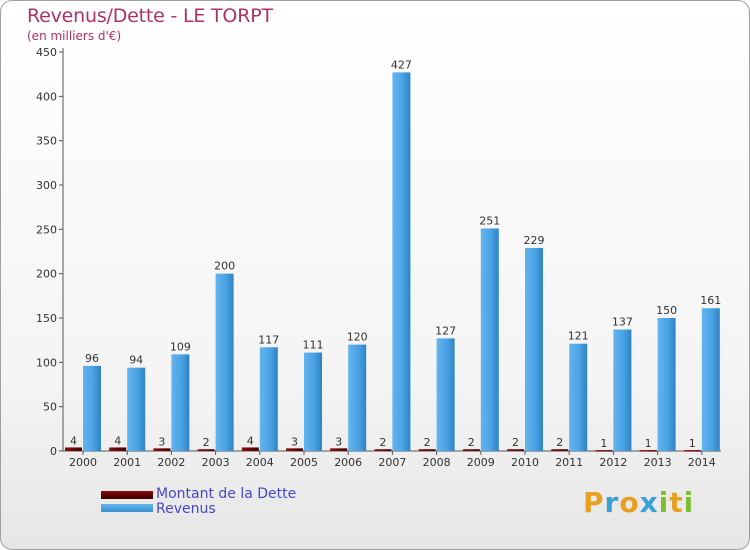  What do you see at coordinates (525, 462) in the screenshot?
I see `x-tick-label: 2010` at bounding box center [525, 462].